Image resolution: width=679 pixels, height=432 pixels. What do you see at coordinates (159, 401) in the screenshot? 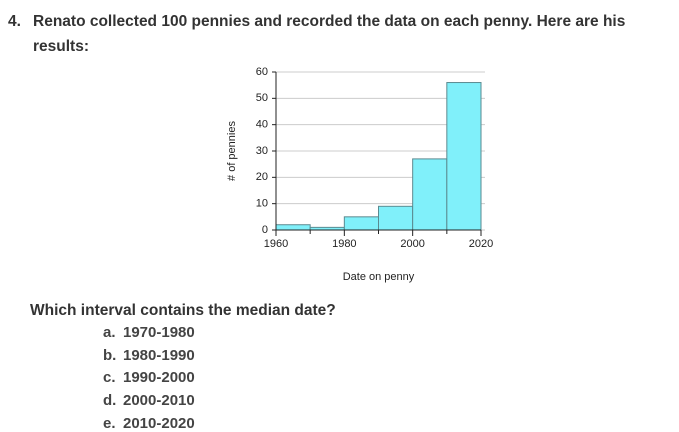
I see `option-text: 2000-2010` at bounding box center [159, 401].